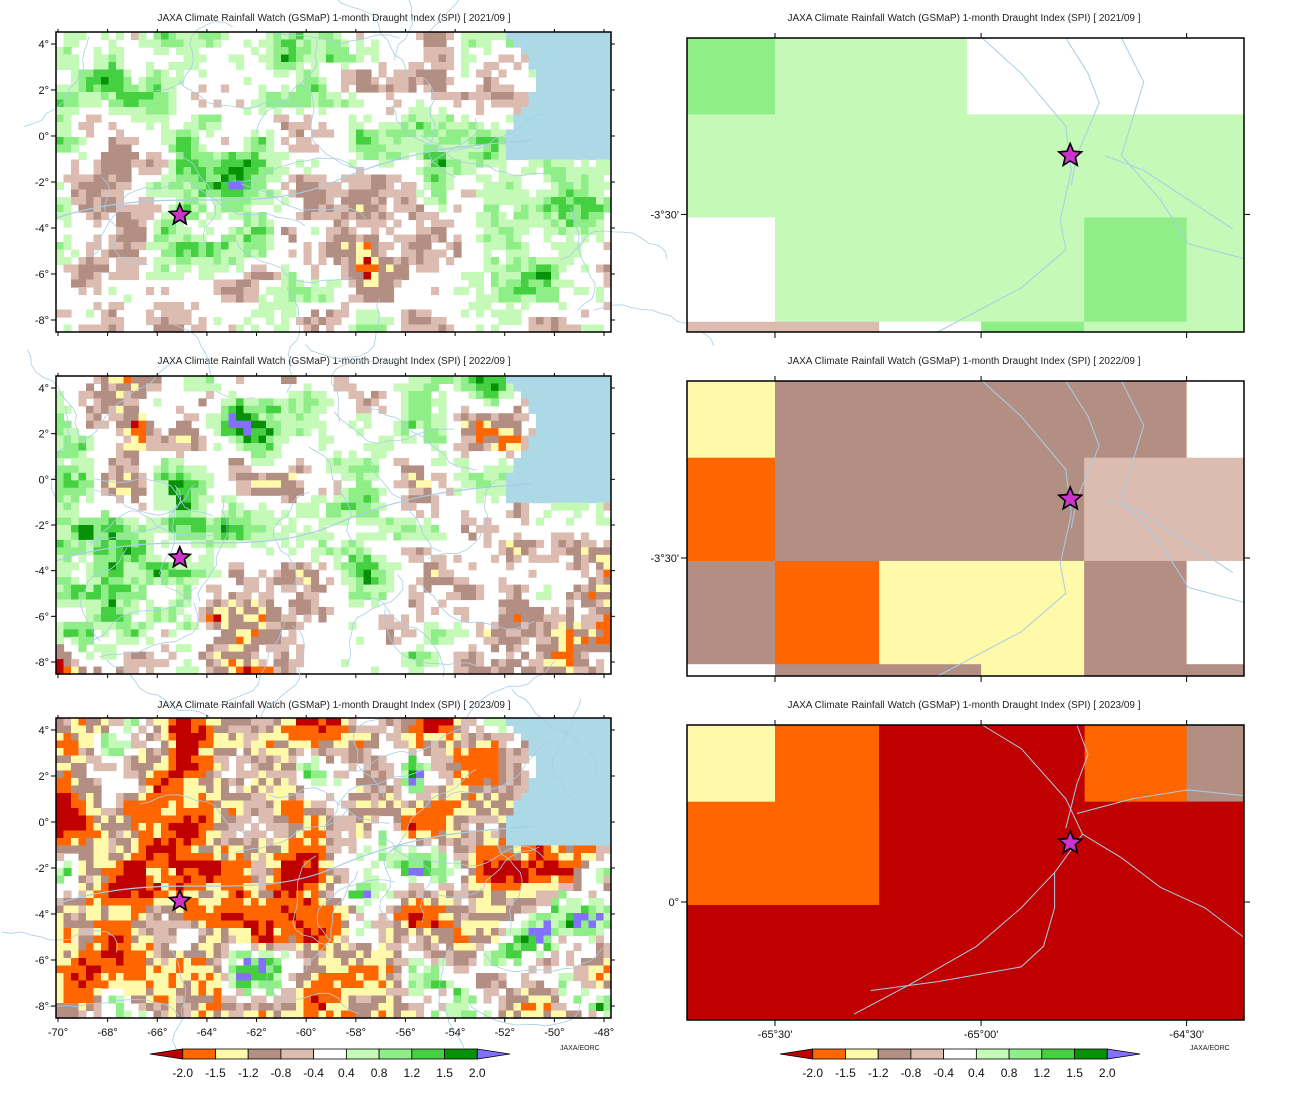  I want to click on colorbar-label: 1.2, so click(1042, 1073).